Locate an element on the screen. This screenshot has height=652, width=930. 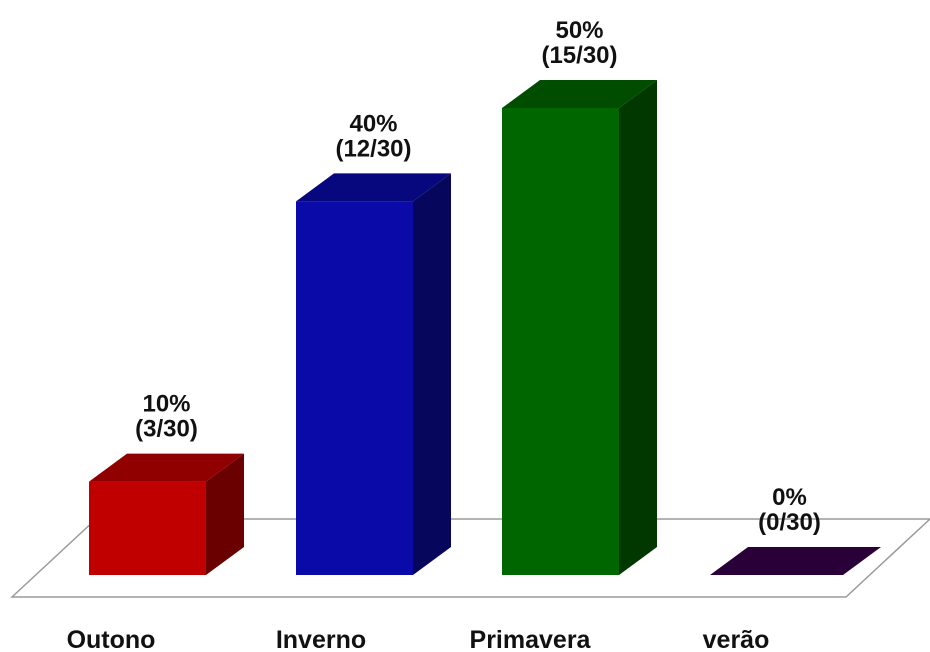
value-label: 40% is located at coordinates (373, 123).